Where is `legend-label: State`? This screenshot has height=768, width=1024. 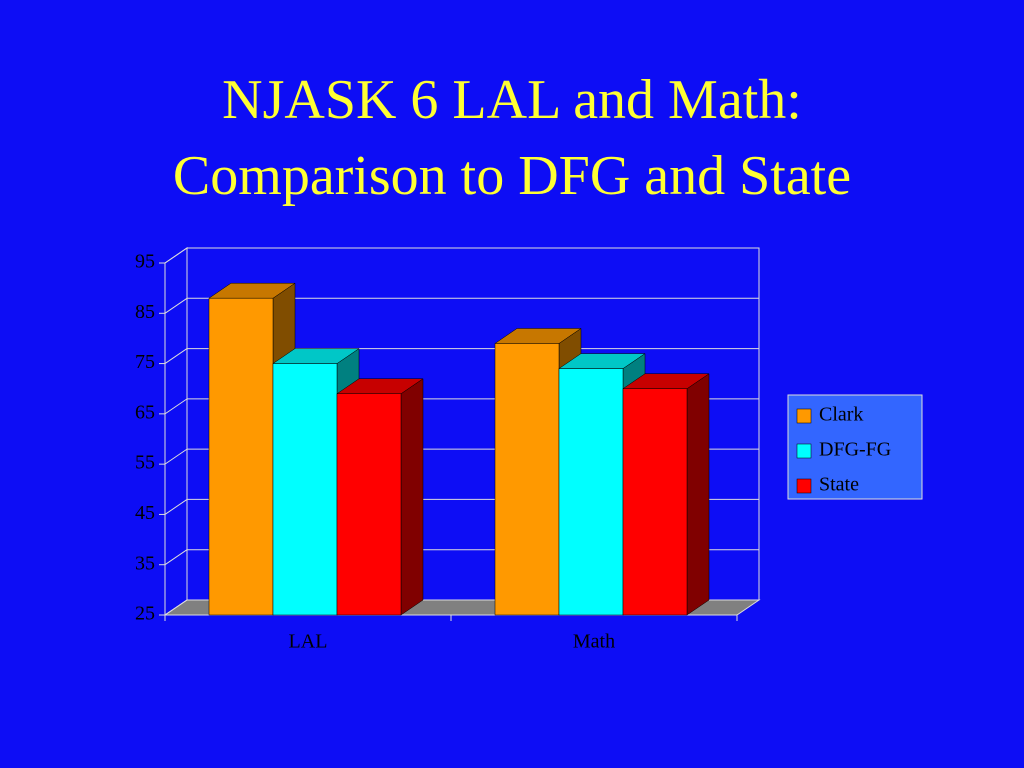 legend-label: State is located at coordinates (839, 485).